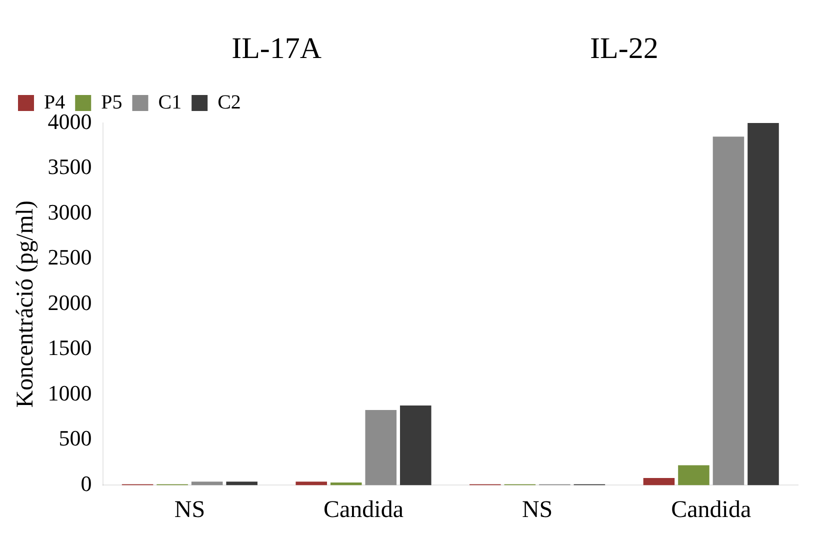 This screenshot has width=828, height=539. Describe the element at coordinates (70, 257) in the screenshot. I see `y-tick-label: 2500` at that location.